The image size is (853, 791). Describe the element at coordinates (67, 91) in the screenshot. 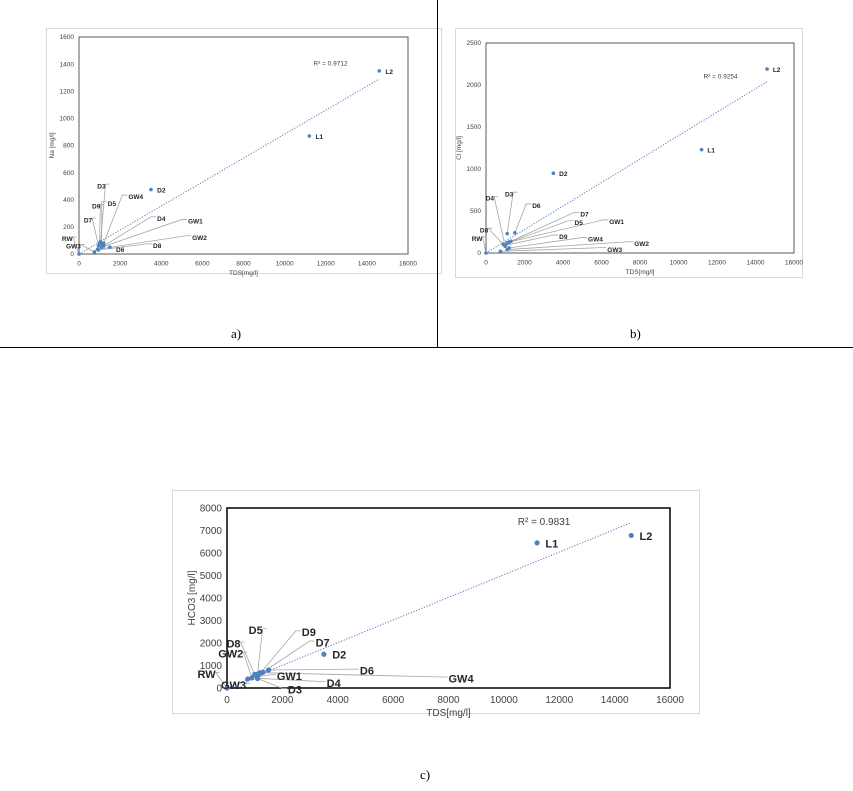

I see `y-tick-label: 1200` at that location.